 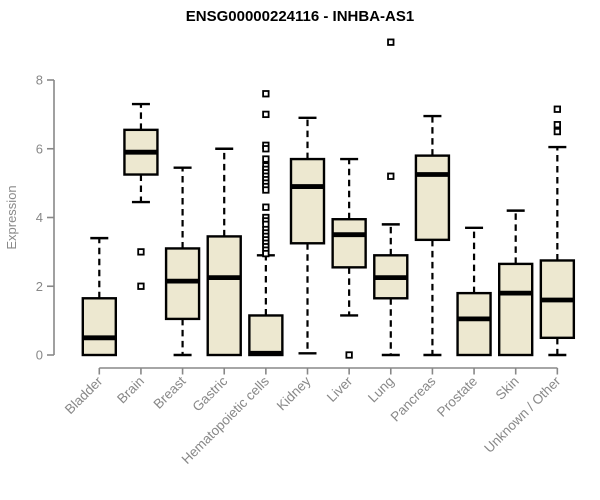 What do you see at coordinates (300, 16) in the screenshot?
I see `chart-title: ENSG00000224116 - INHBA-AS1` at bounding box center [300, 16].